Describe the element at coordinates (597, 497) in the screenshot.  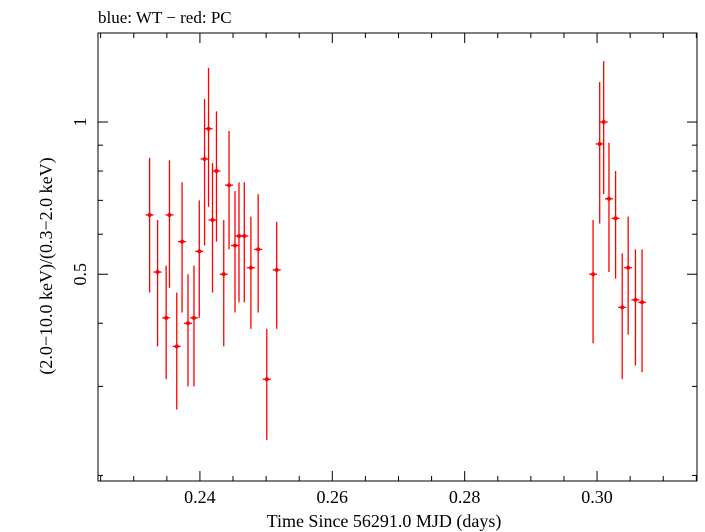
I see `x-tick-label: 0.30` at that location.